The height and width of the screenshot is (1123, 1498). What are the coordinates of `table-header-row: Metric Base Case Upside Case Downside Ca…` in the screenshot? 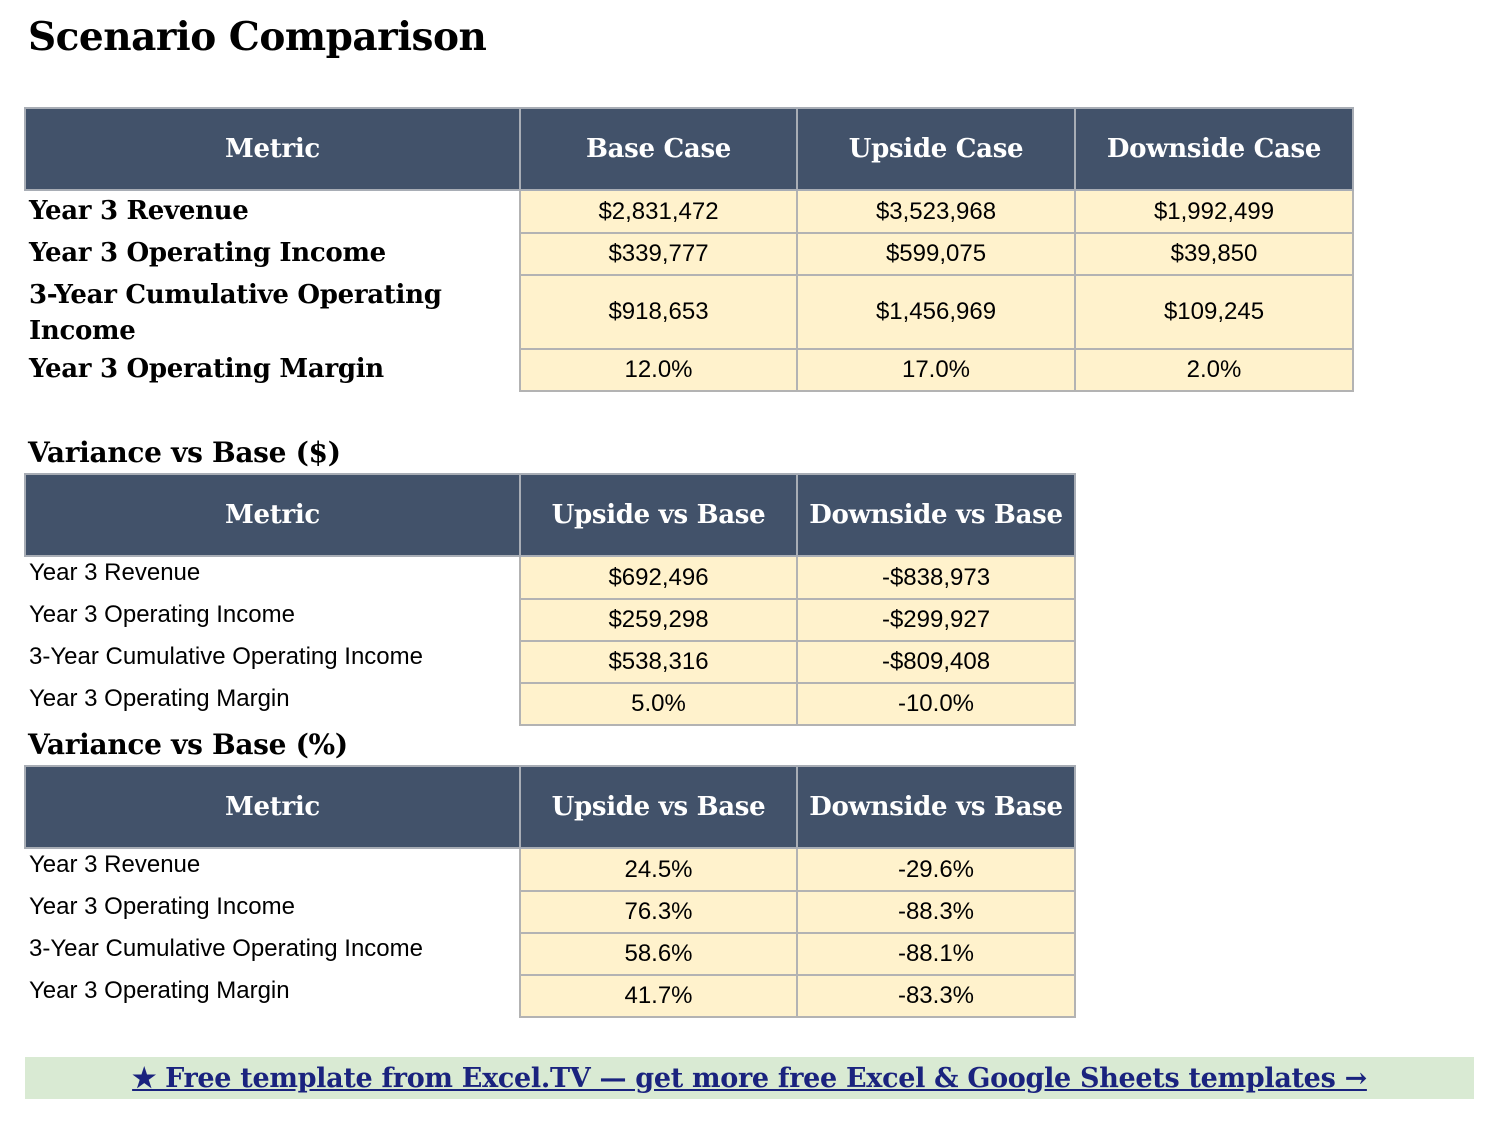 It's located at (689, 149).